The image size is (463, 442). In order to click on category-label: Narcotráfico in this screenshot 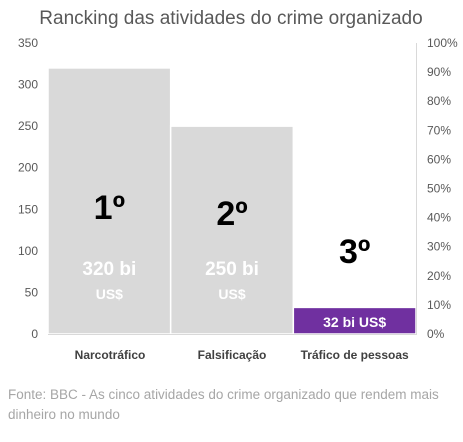, I will do `click(110, 355)`.